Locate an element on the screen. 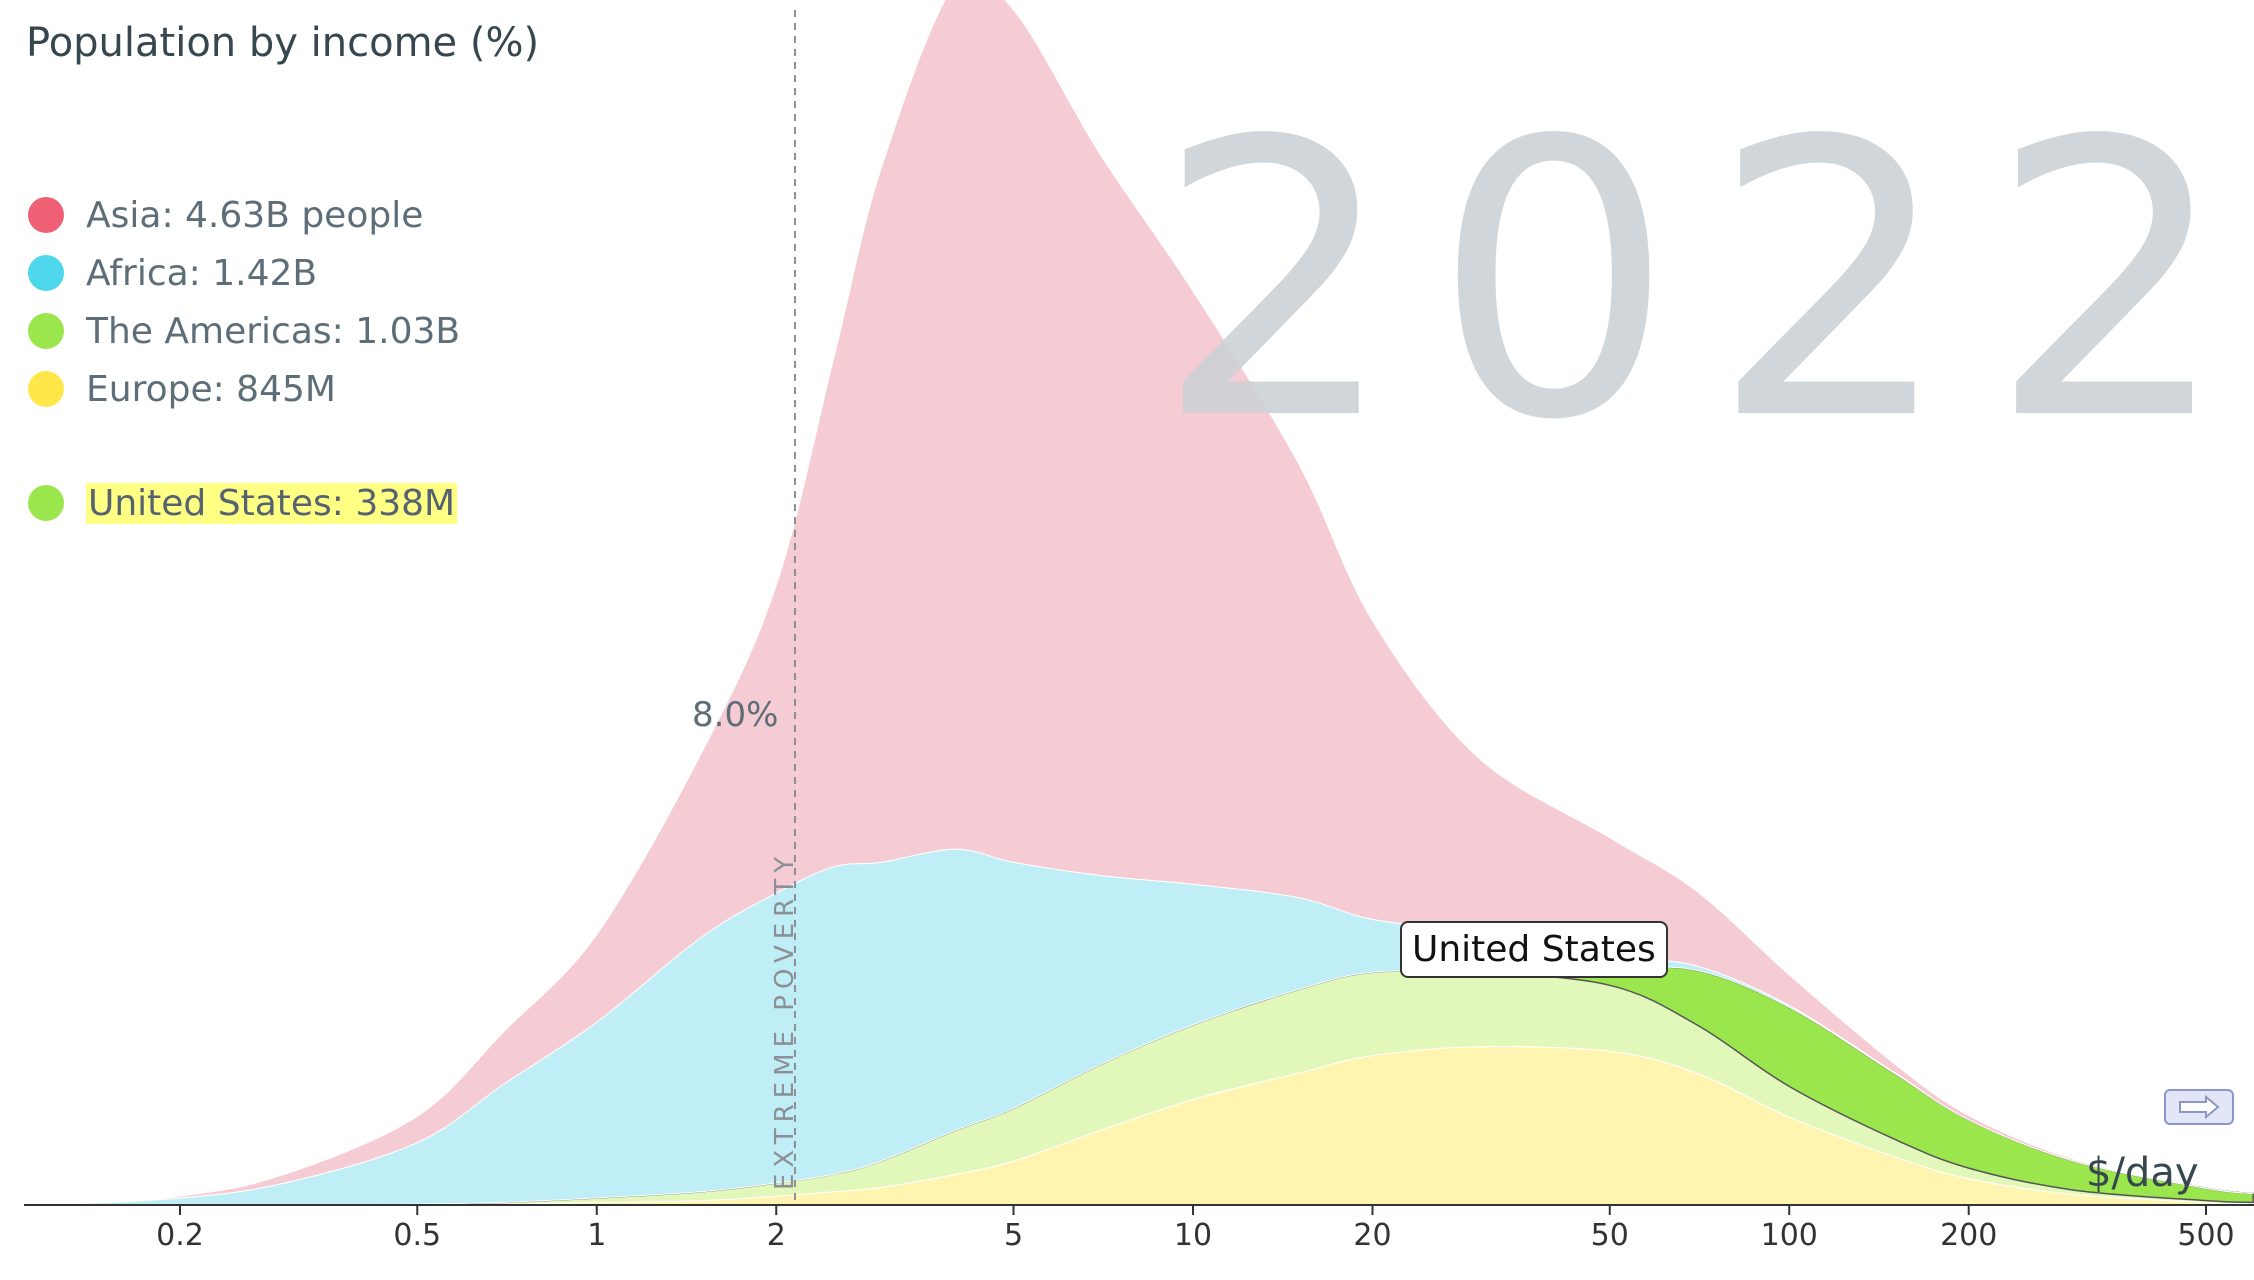 The width and height of the screenshot is (2254, 1280). x-tick-label: 200 is located at coordinates (1969, 1235).